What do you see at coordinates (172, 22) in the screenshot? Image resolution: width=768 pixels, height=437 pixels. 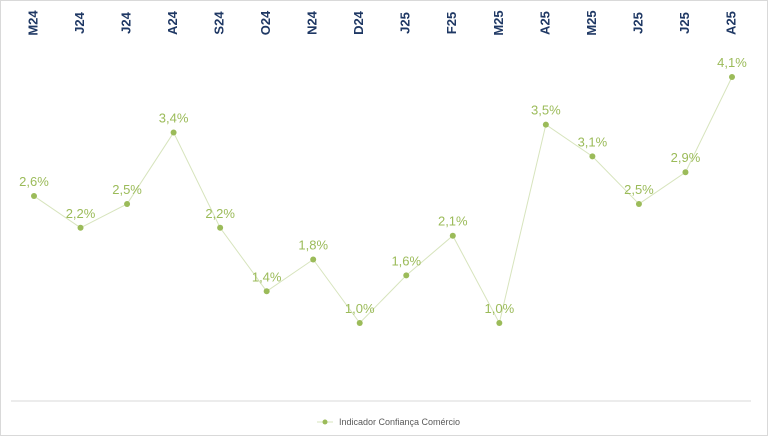 I see `x-tick-label: A24` at bounding box center [172, 22].